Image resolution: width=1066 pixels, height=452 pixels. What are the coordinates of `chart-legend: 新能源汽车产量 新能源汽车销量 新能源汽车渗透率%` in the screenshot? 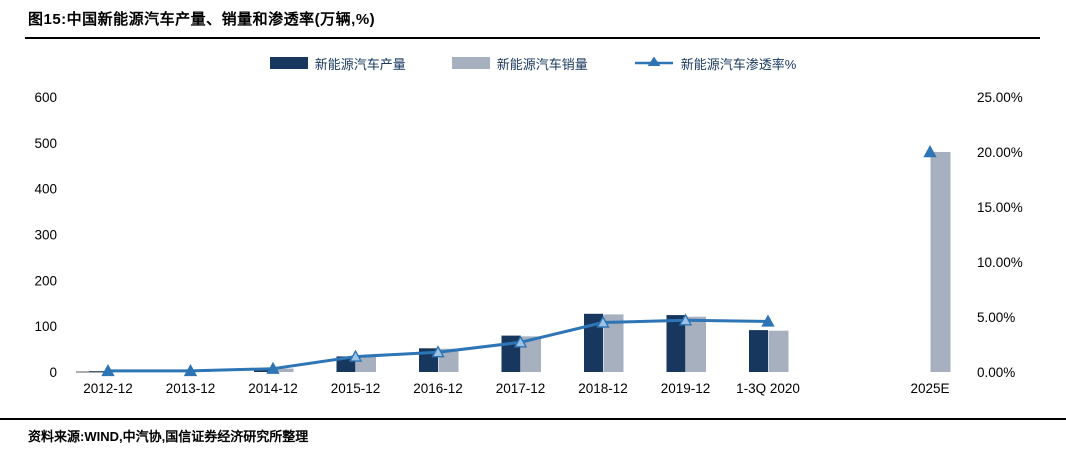 It's located at (533, 63).